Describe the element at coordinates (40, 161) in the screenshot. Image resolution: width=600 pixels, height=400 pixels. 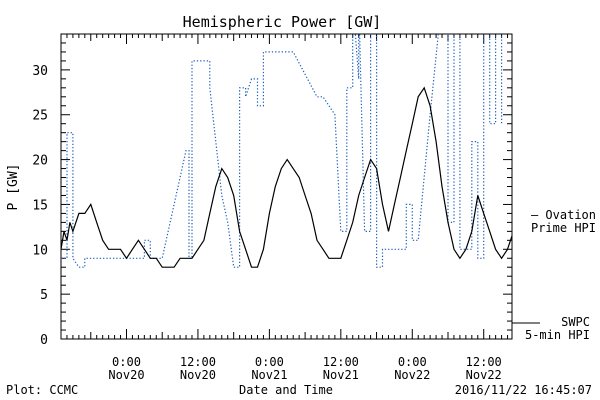
I see `y-tick-label: 20` at that location.